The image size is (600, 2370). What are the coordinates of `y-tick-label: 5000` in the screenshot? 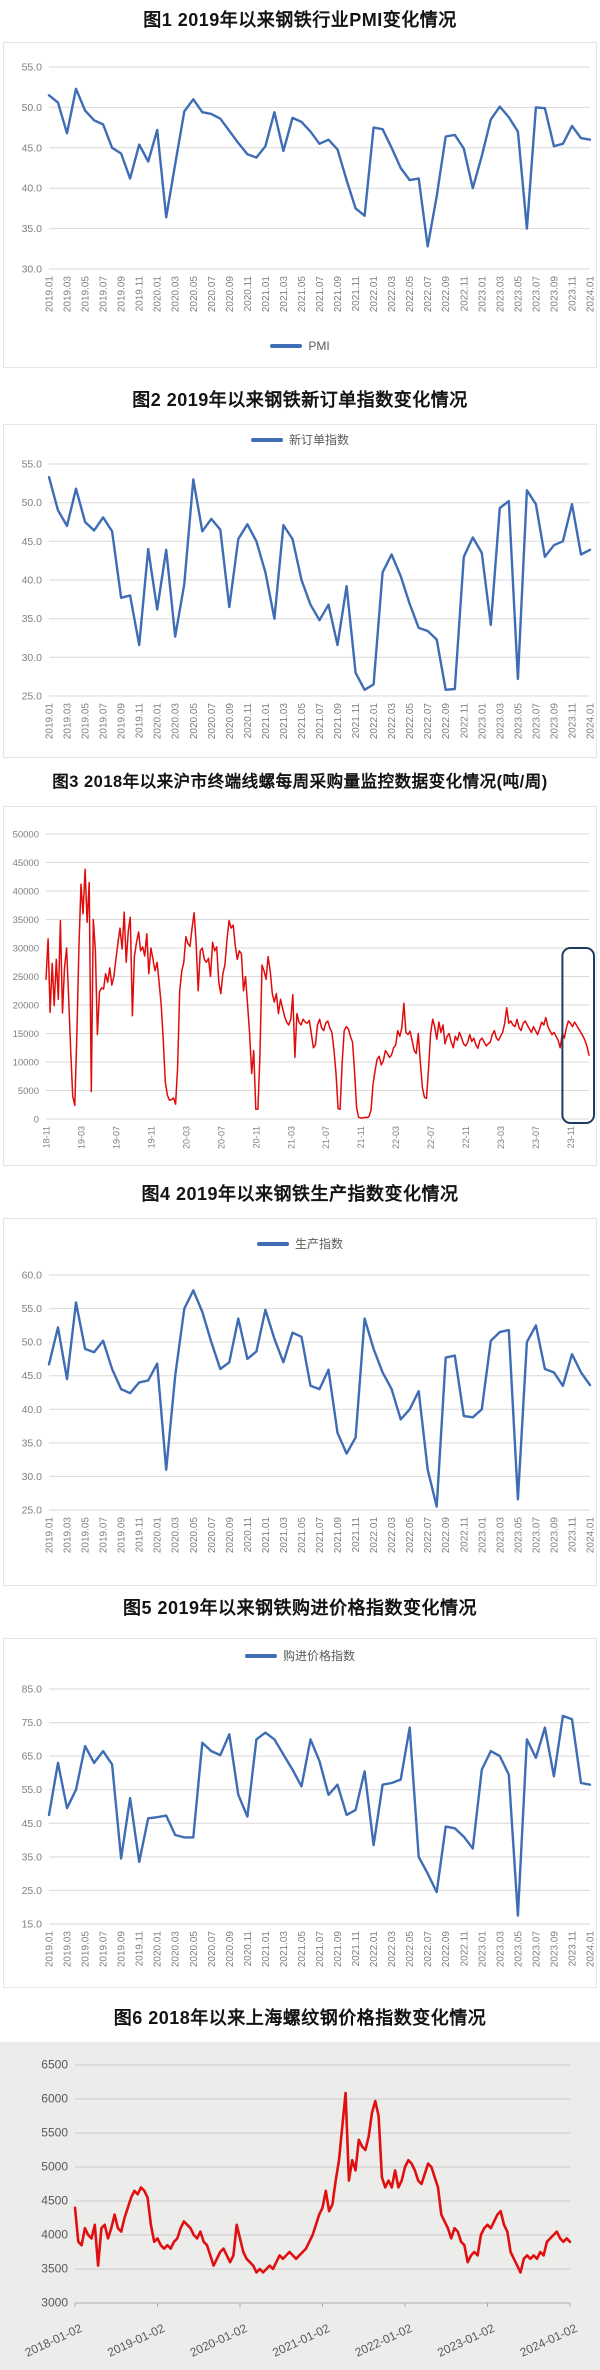 It's located at (54, 2167).